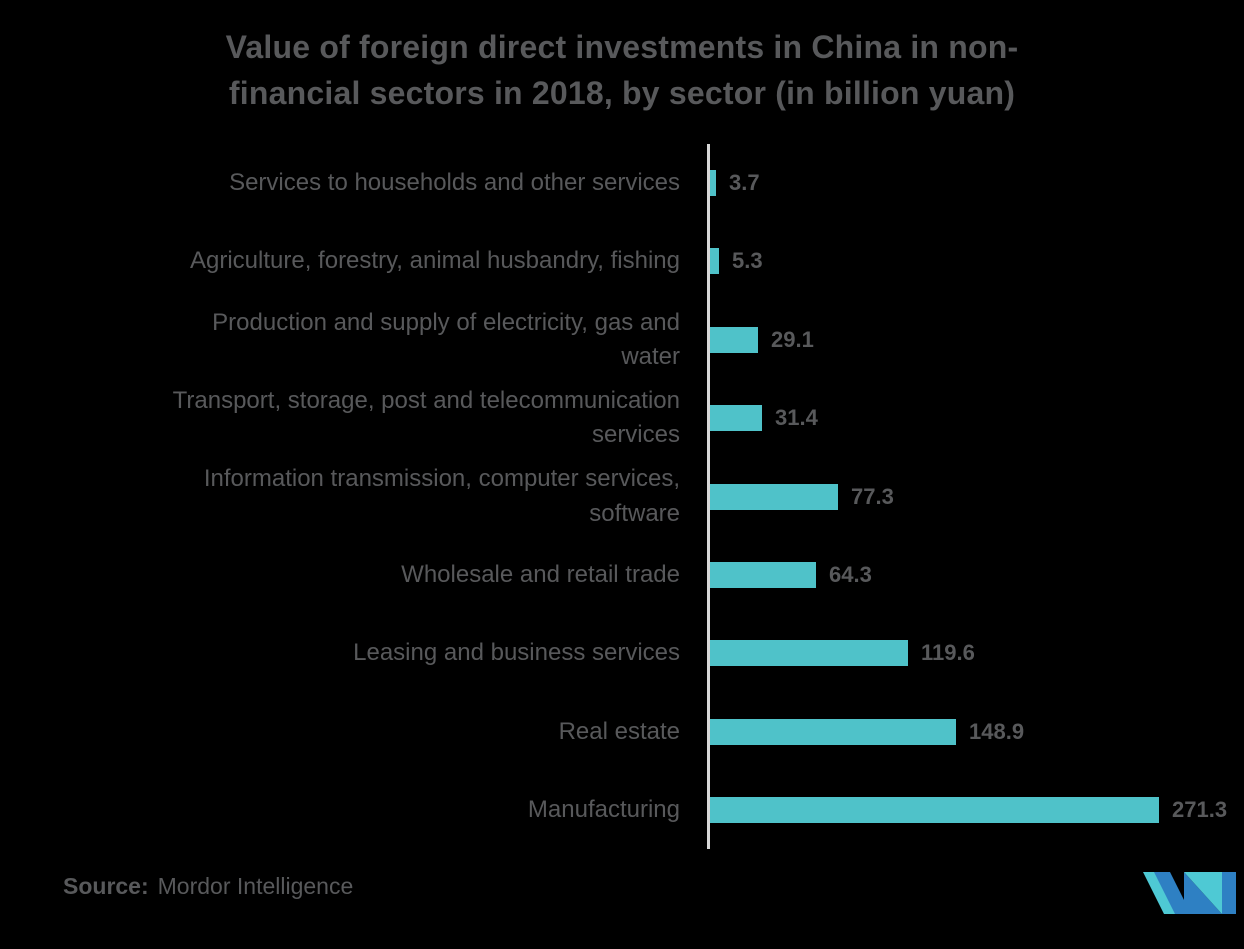 The height and width of the screenshot is (949, 1244). I want to click on logo-left-teal-stroke, so click(1159, 893).